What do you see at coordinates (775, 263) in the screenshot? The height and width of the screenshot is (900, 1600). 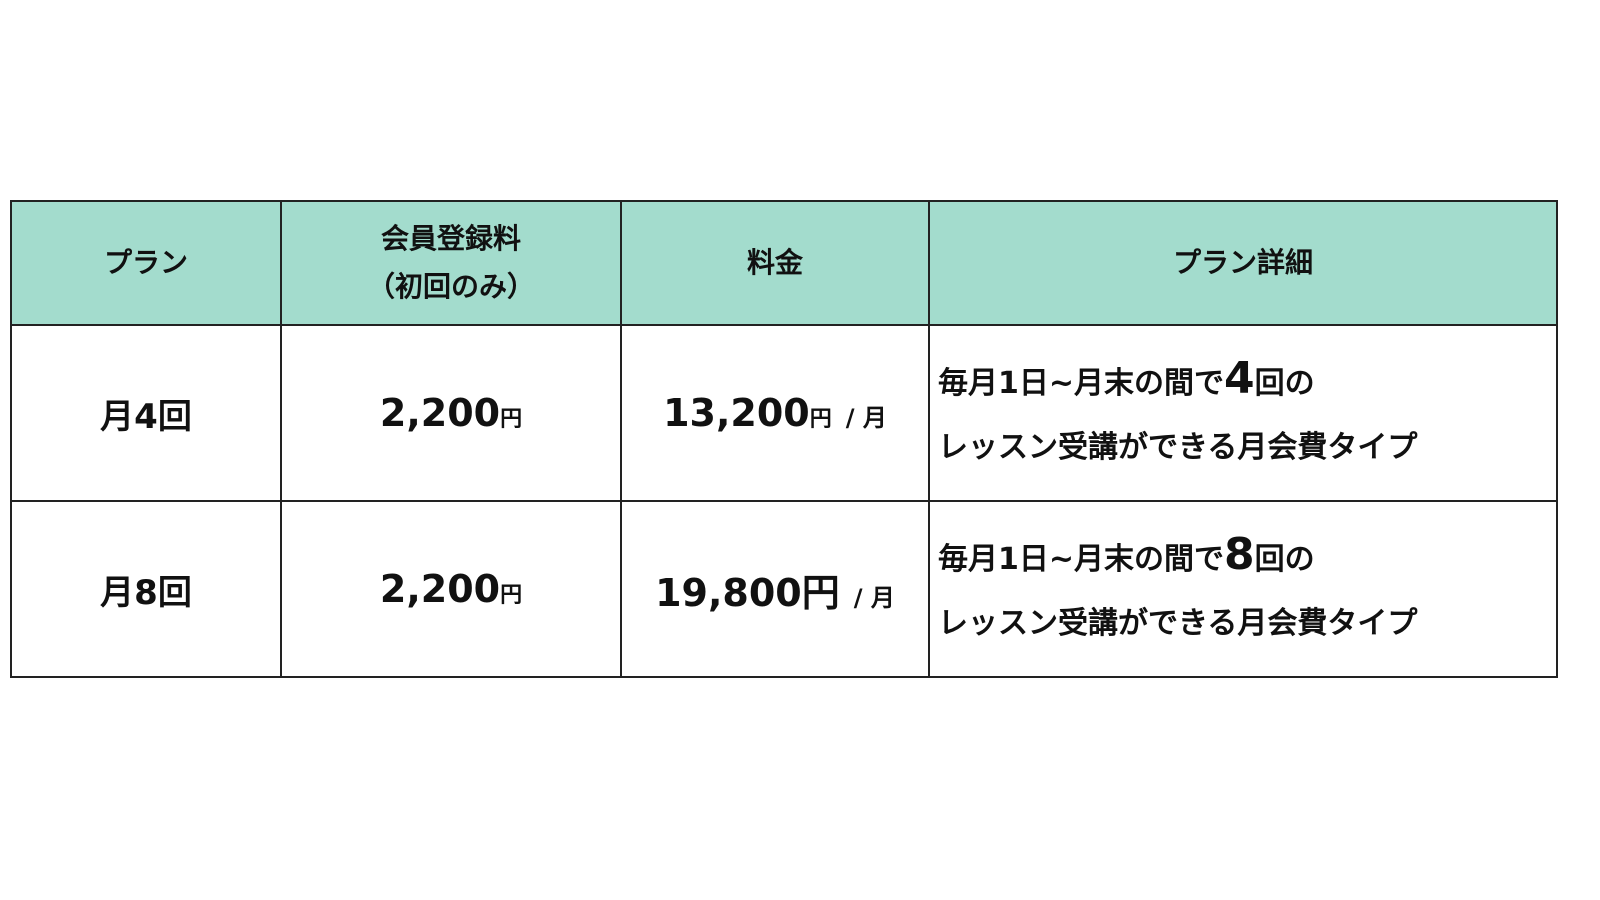 I see `header-price: 料金` at bounding box center [775, 263].